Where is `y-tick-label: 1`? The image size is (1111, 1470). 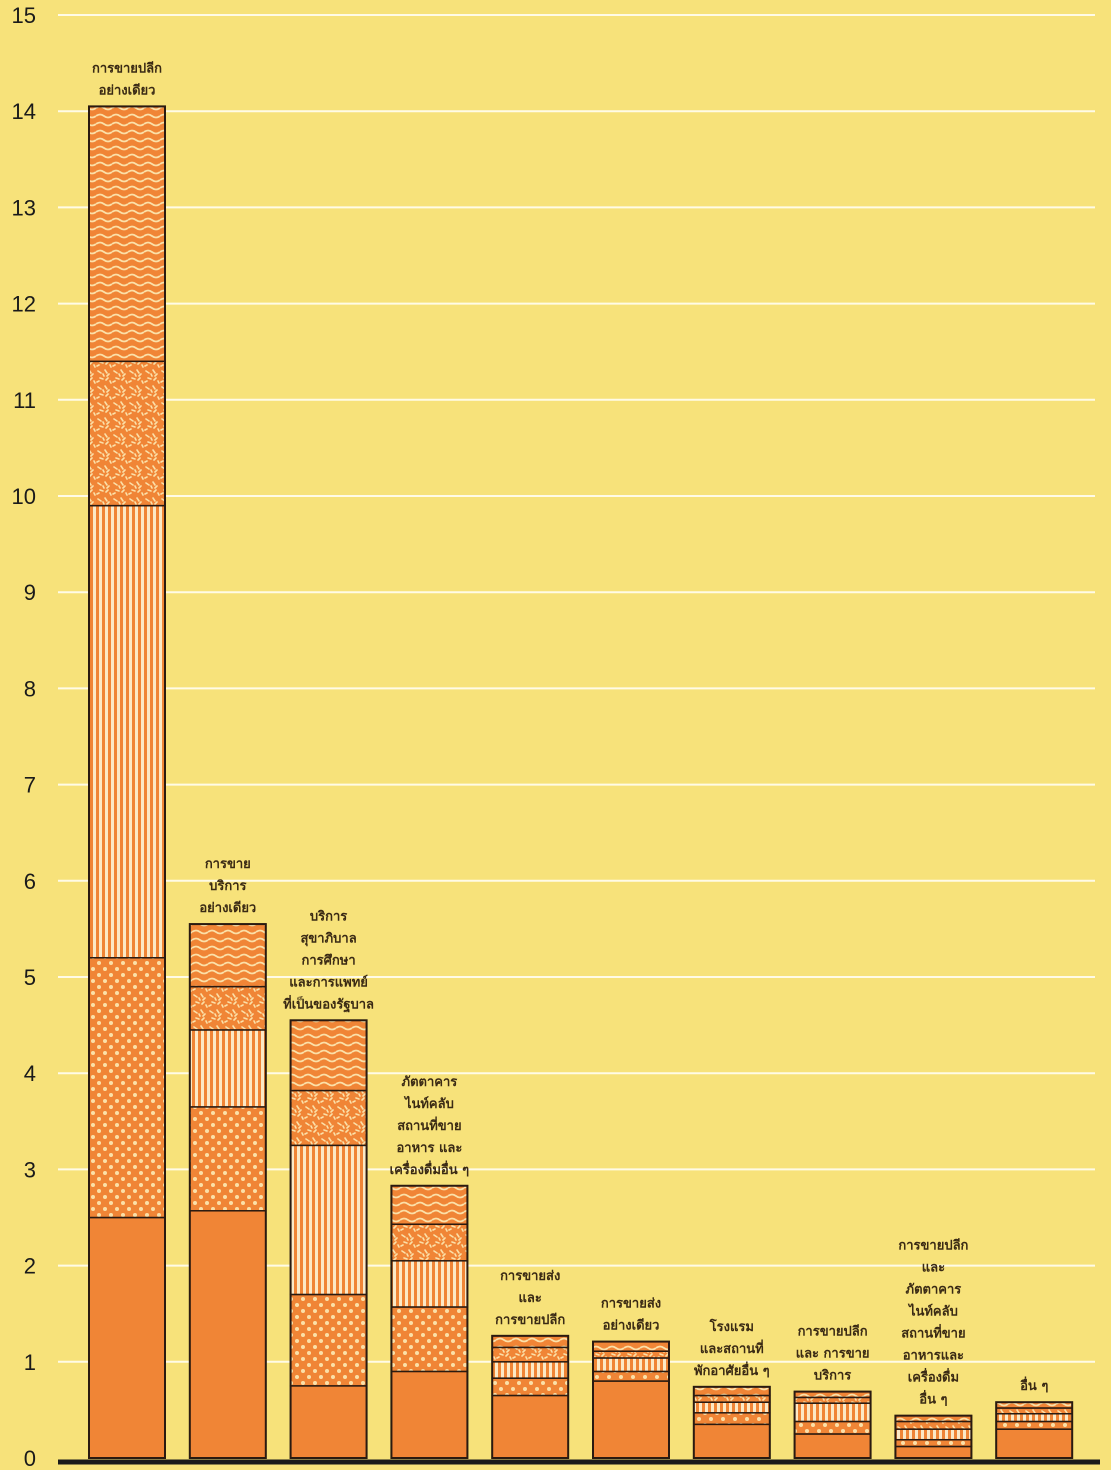
y-tick-label: 1 is located at coordinates (30, 1362).